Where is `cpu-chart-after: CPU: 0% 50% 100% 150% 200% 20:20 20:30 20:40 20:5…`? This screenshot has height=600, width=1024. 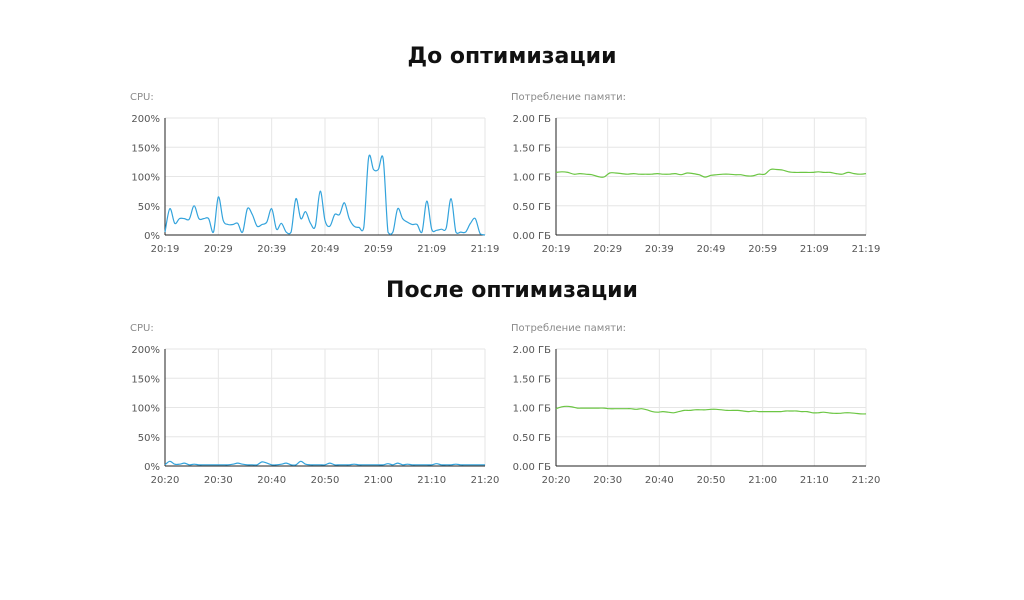
cpu-chart-after: CPU: 0% 50% 100% 150% 200% 20:20 20:30 20:40 20:5… is located at coordinates (314, 404).